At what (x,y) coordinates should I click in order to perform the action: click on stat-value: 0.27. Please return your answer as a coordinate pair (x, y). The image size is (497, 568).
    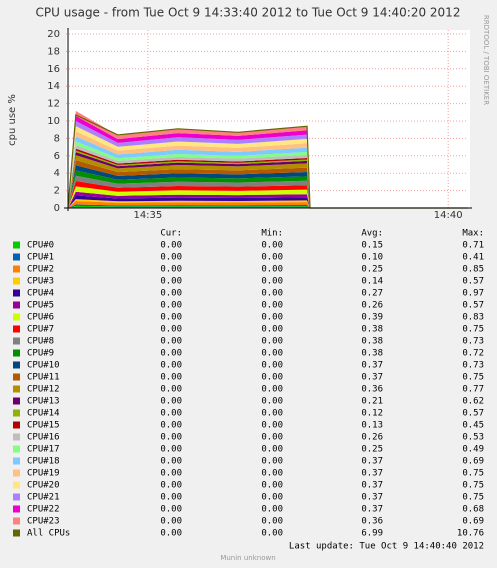
    Looking at the image, I should click on (372, 294).